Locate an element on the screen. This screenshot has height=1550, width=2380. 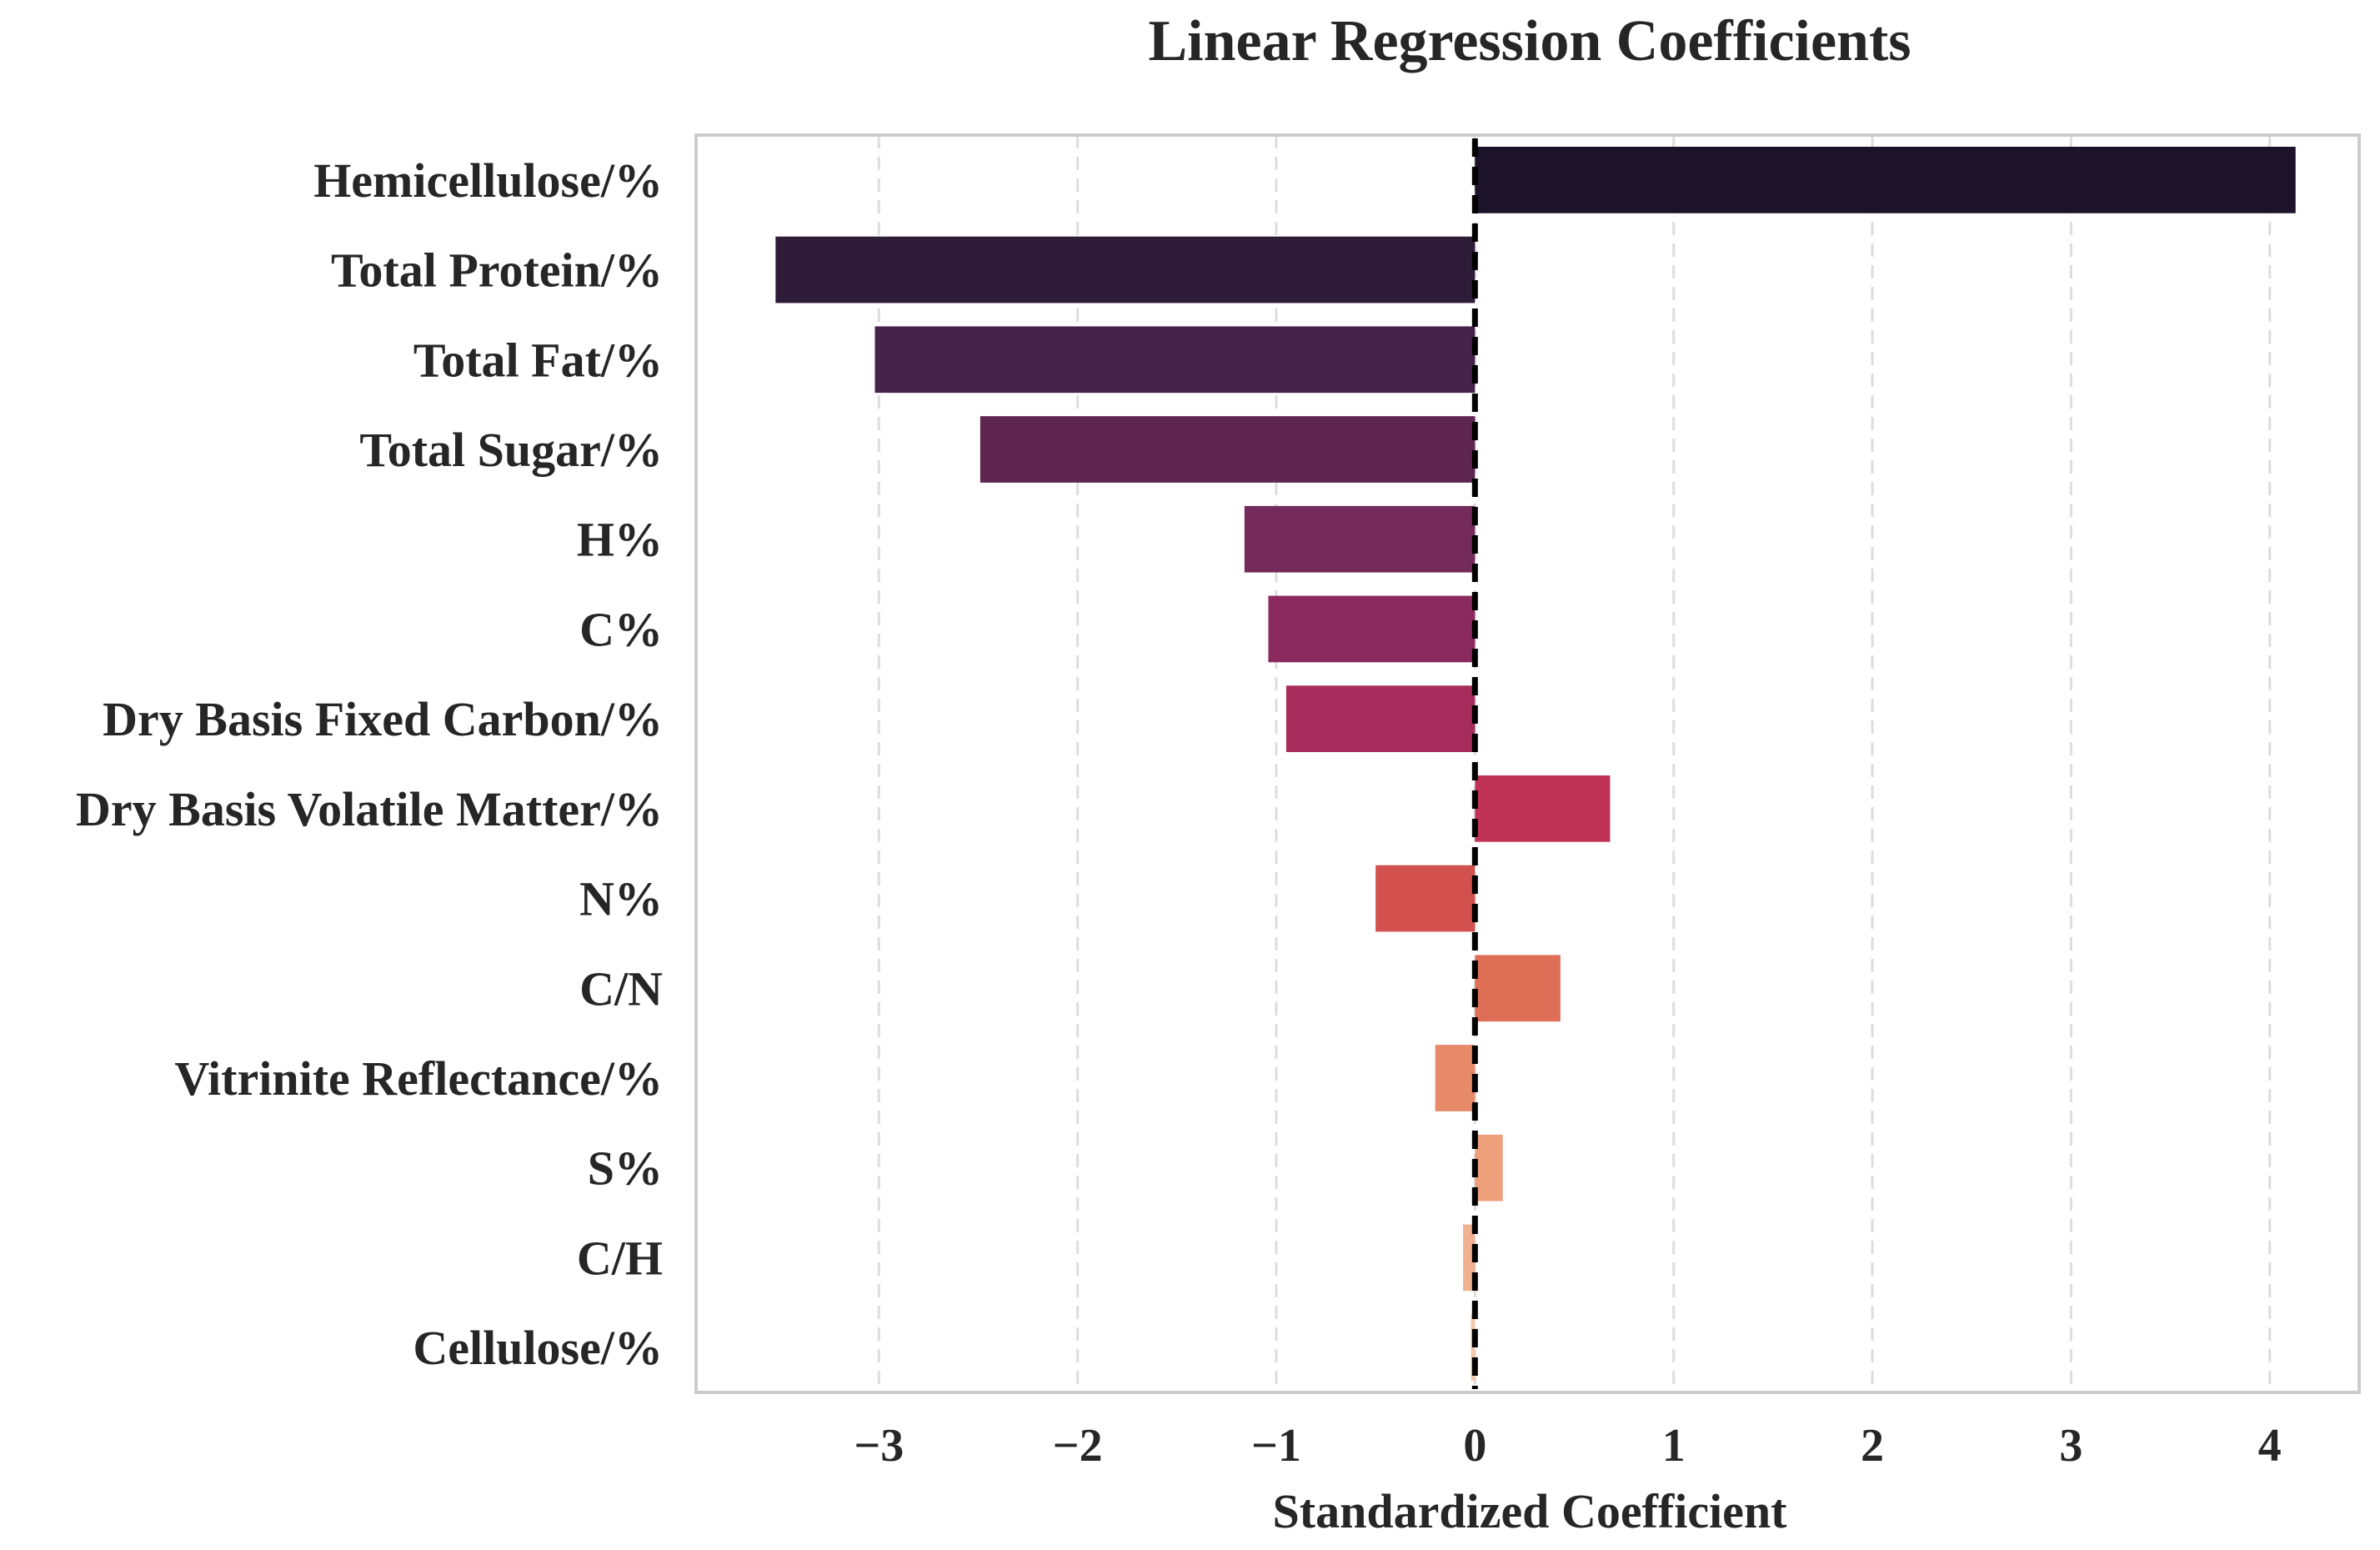
category-label: N% is located at coordinates (621, 899).